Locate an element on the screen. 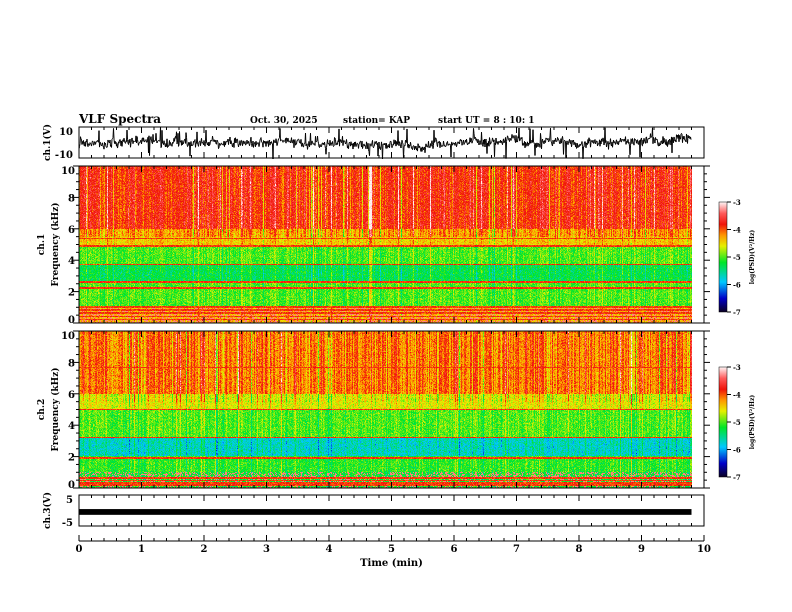 This screenshot has height=612, width=792. x-tick-label: 9 is located at coordinates (641, 549).